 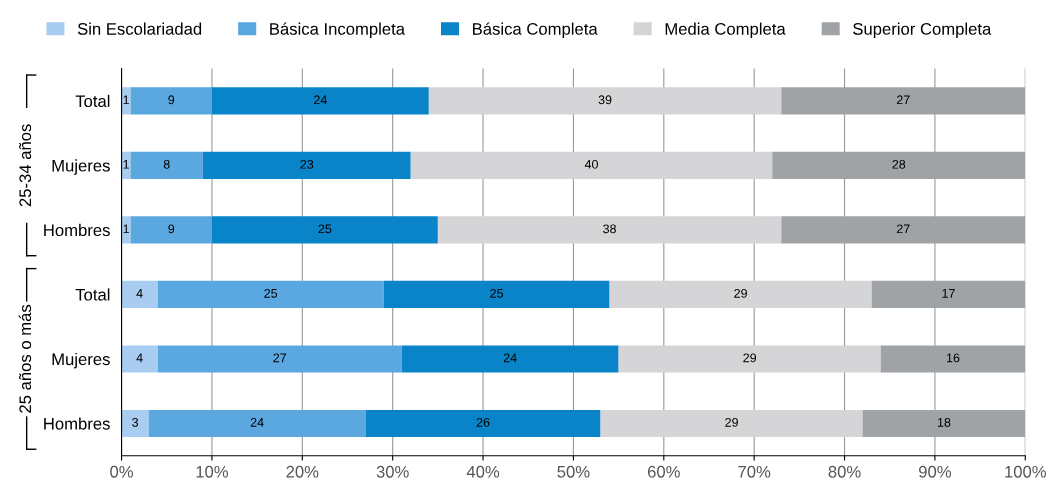 I want to click on data-label: 26, so click(x=483, y=422).